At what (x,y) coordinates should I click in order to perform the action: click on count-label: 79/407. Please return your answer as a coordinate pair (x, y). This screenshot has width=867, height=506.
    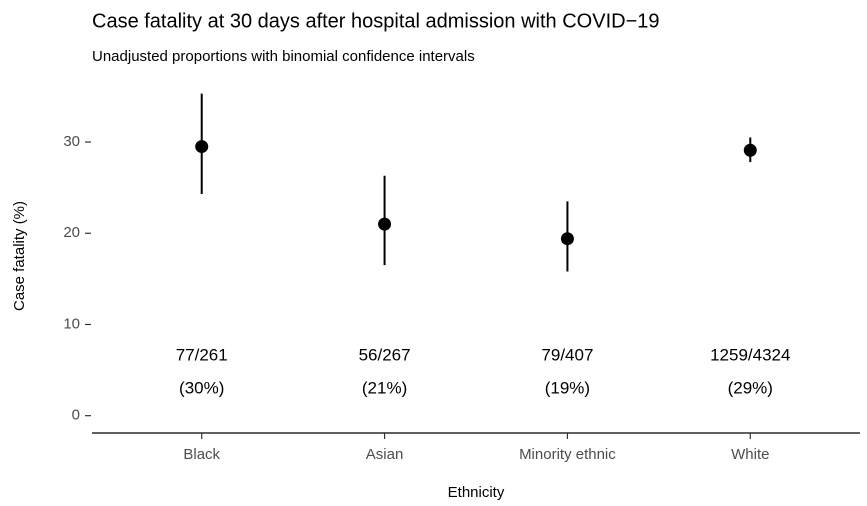
    Looking at the image, I should click on (567, 354).